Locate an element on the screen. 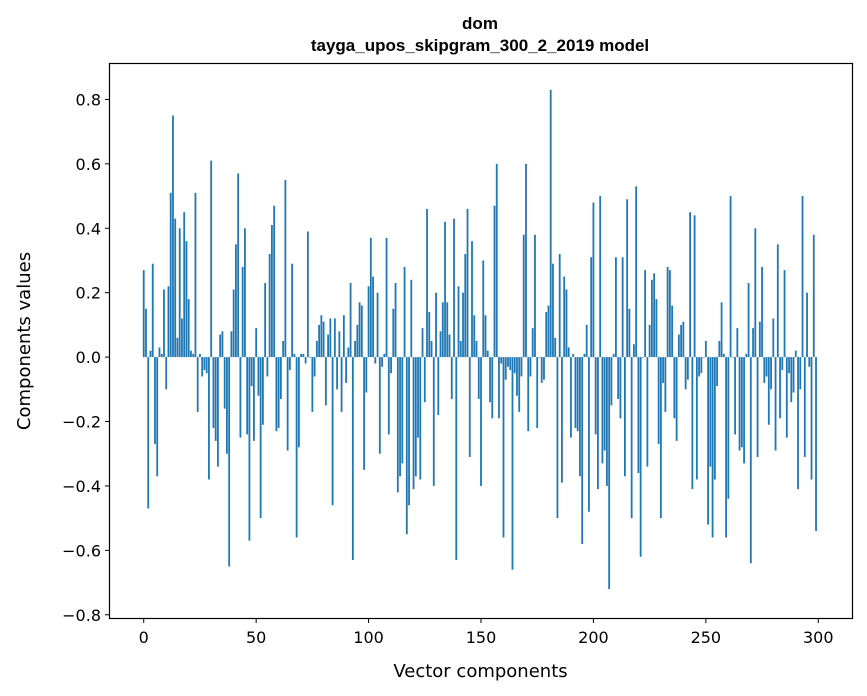 This screenshot has height=696, width=867. y-tick-label: 0.2 is located at coordinates (88, 293).